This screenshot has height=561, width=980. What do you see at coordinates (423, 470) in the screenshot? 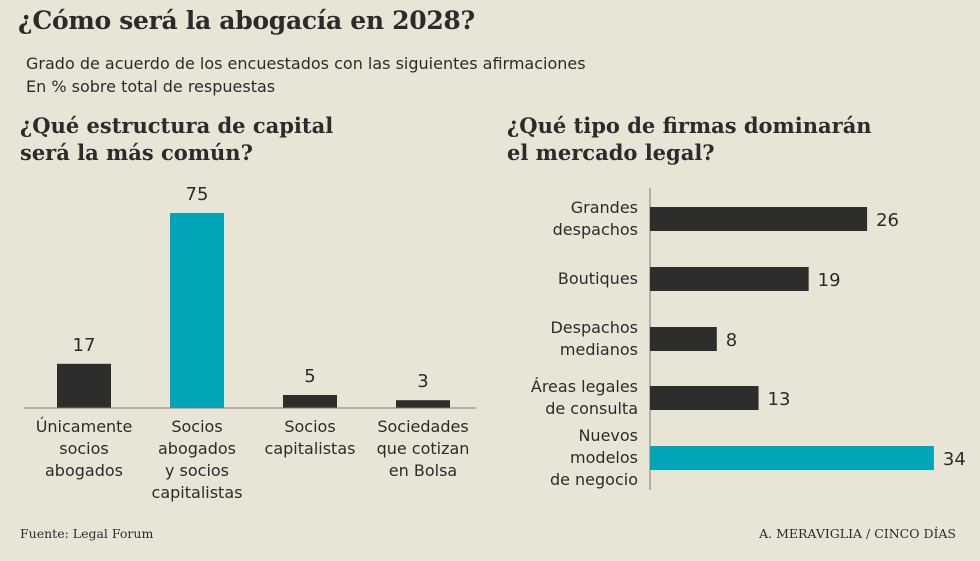
I see `category-label-3-2: en Bolsa` at bounding box center [423, 470].